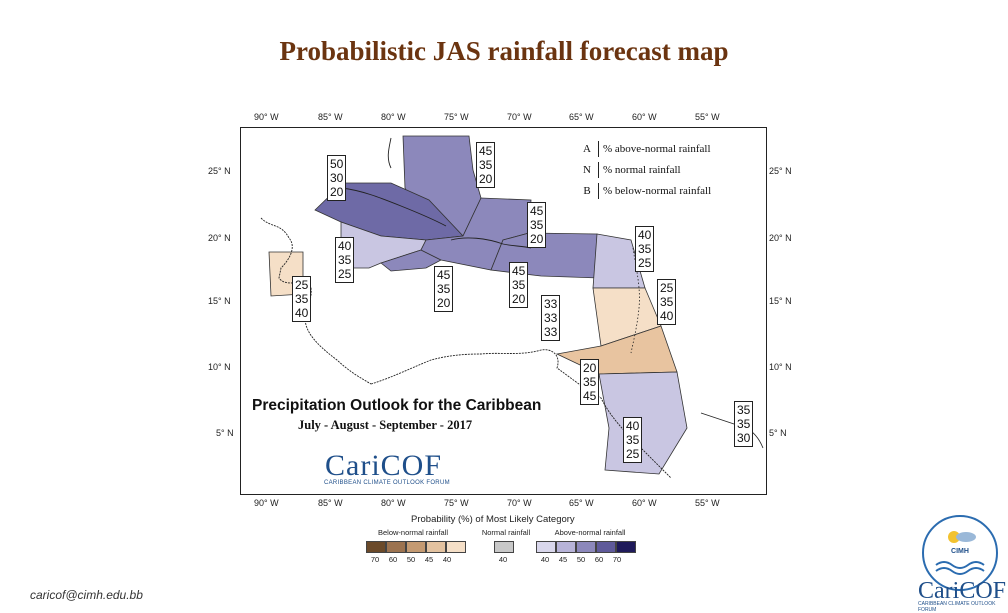  I want to click on prob-box-turks-caicos: 45 35 20, so click(537, 225).